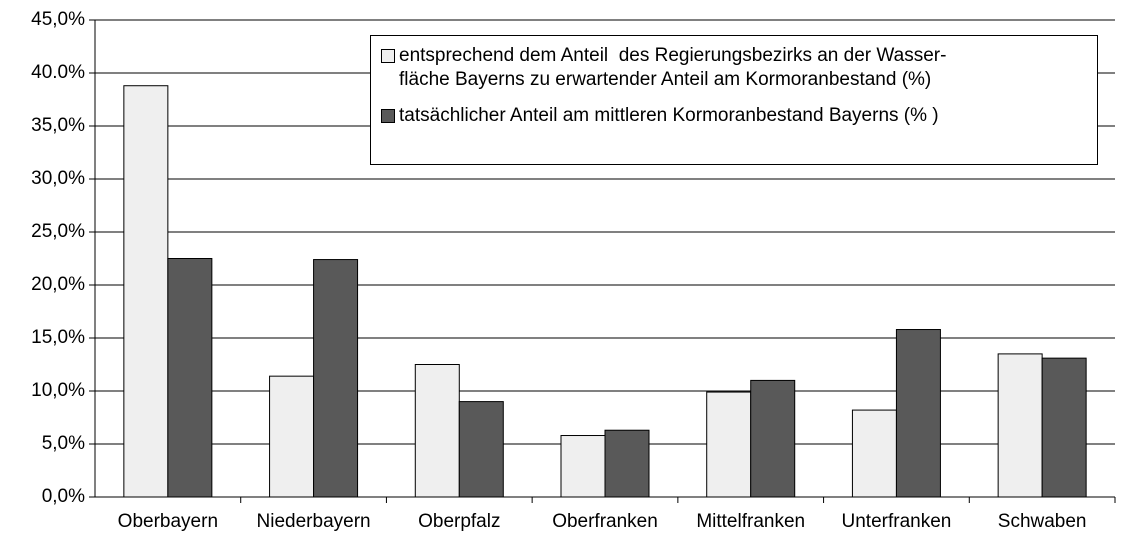 The image size is (1125, 538). What do you see at coordinates (63, 496) in the screenshot?
I see `y-tick-label: 0,0%` at bounding box center [63, 496].